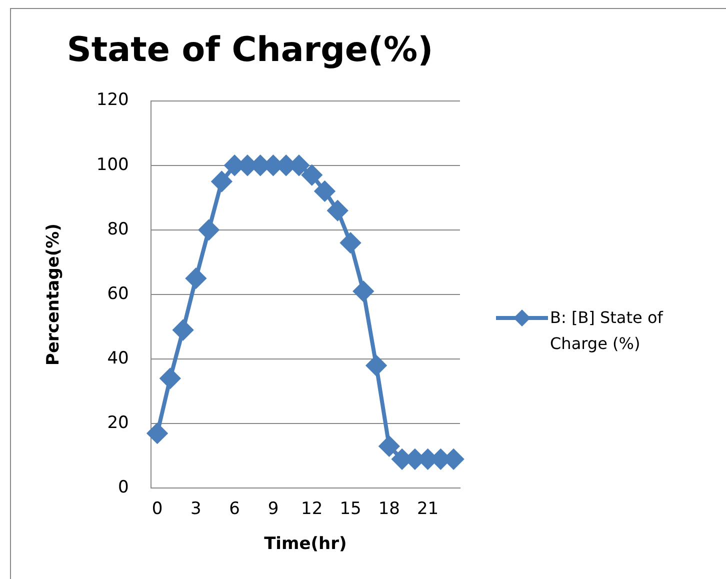  I want to click on y-axis-title: Percentage(%), so click(54, 295).